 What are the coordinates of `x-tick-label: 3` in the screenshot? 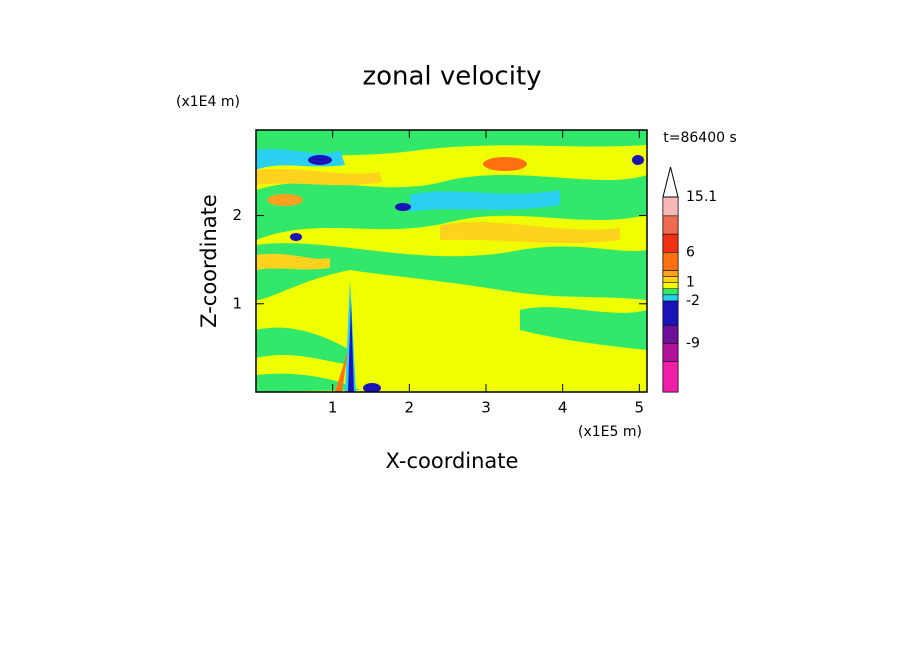 It's located at (486, 408).